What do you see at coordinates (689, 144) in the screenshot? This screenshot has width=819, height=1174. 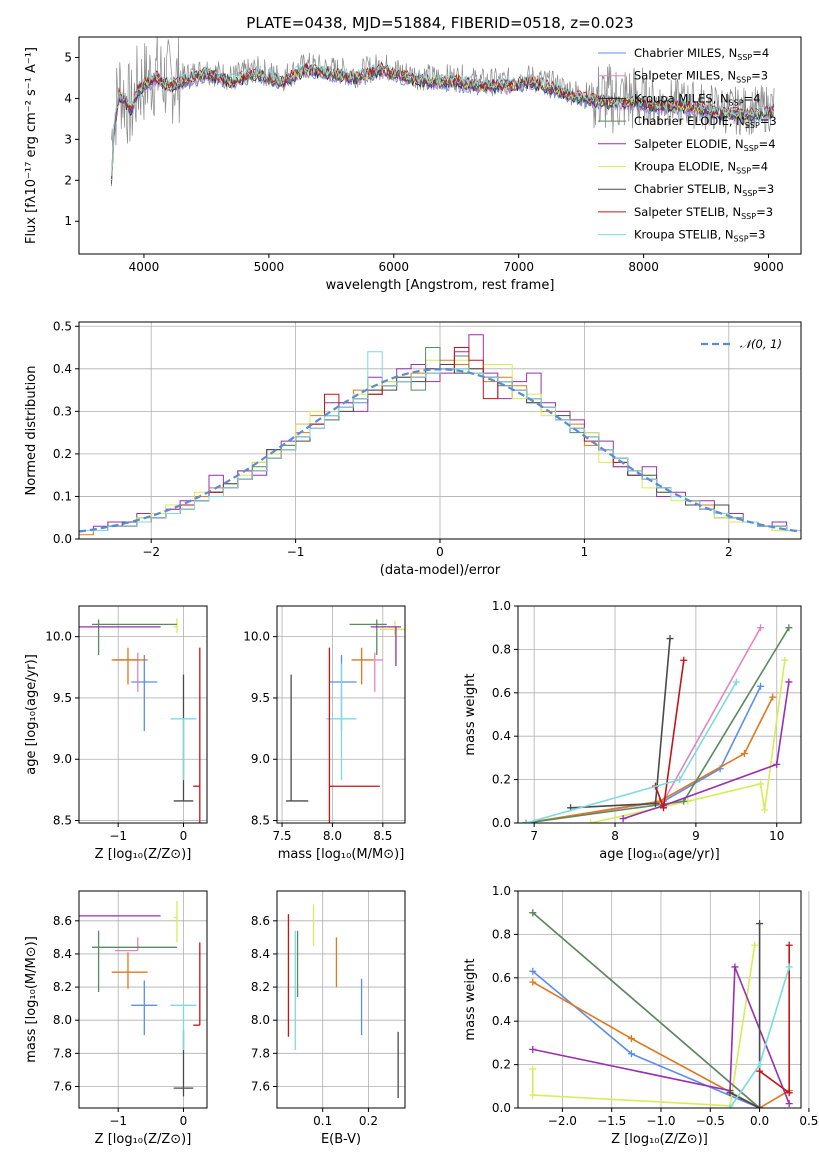 I see `legend-label: Salpeter ELODIE, N` at bounding box center [689, 144].